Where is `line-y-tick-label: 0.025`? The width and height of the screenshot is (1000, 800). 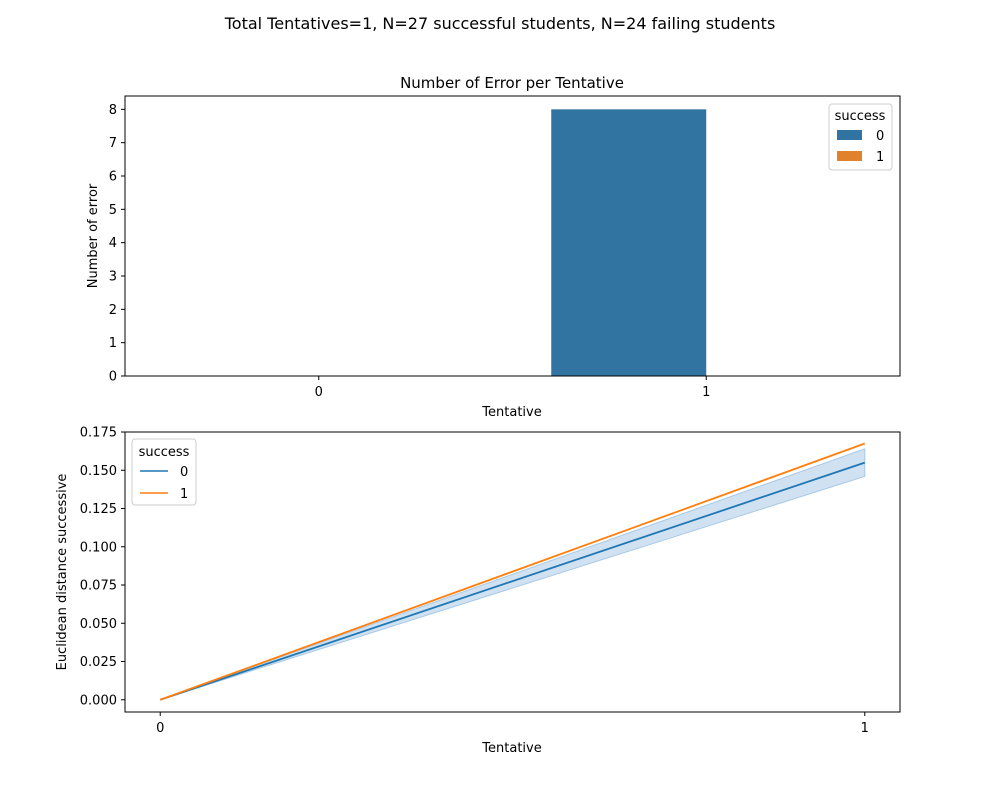
line-y-tick-label: 0.025 is located at coordinates (98, 662).